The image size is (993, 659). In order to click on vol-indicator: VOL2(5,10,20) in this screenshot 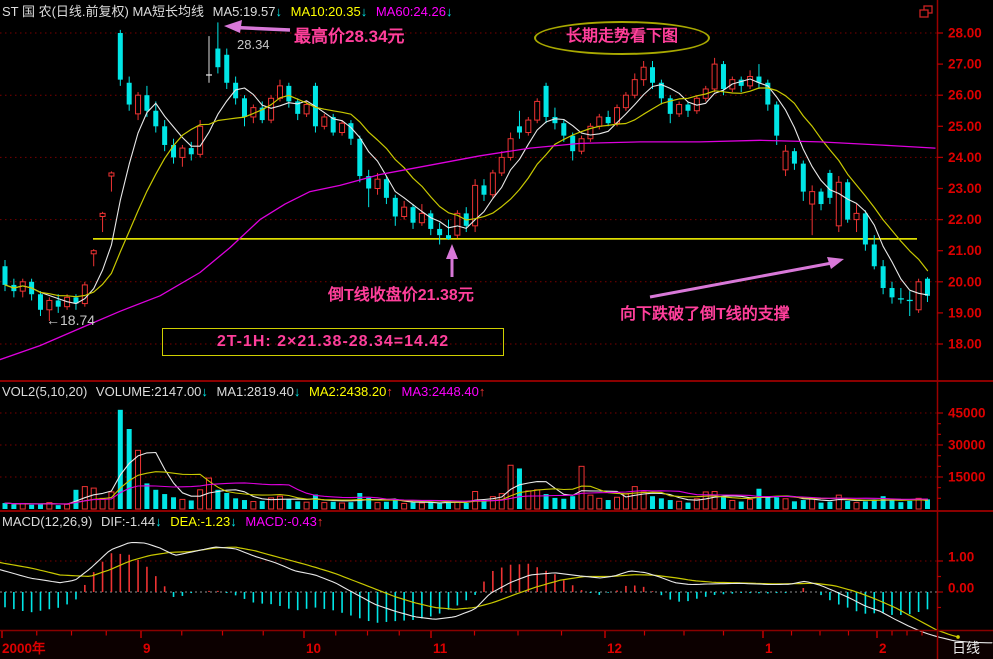, I will do `click(45, 391)`.